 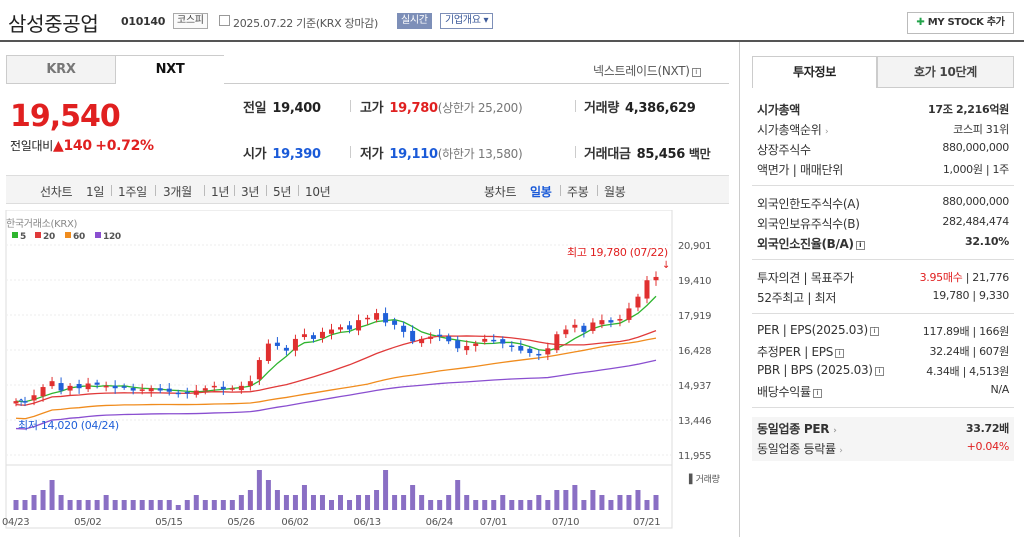 What do you see at coordinates (318, 192) in the screenshot?
I see `range-10y: 10년` at bounding box center [318, 192].